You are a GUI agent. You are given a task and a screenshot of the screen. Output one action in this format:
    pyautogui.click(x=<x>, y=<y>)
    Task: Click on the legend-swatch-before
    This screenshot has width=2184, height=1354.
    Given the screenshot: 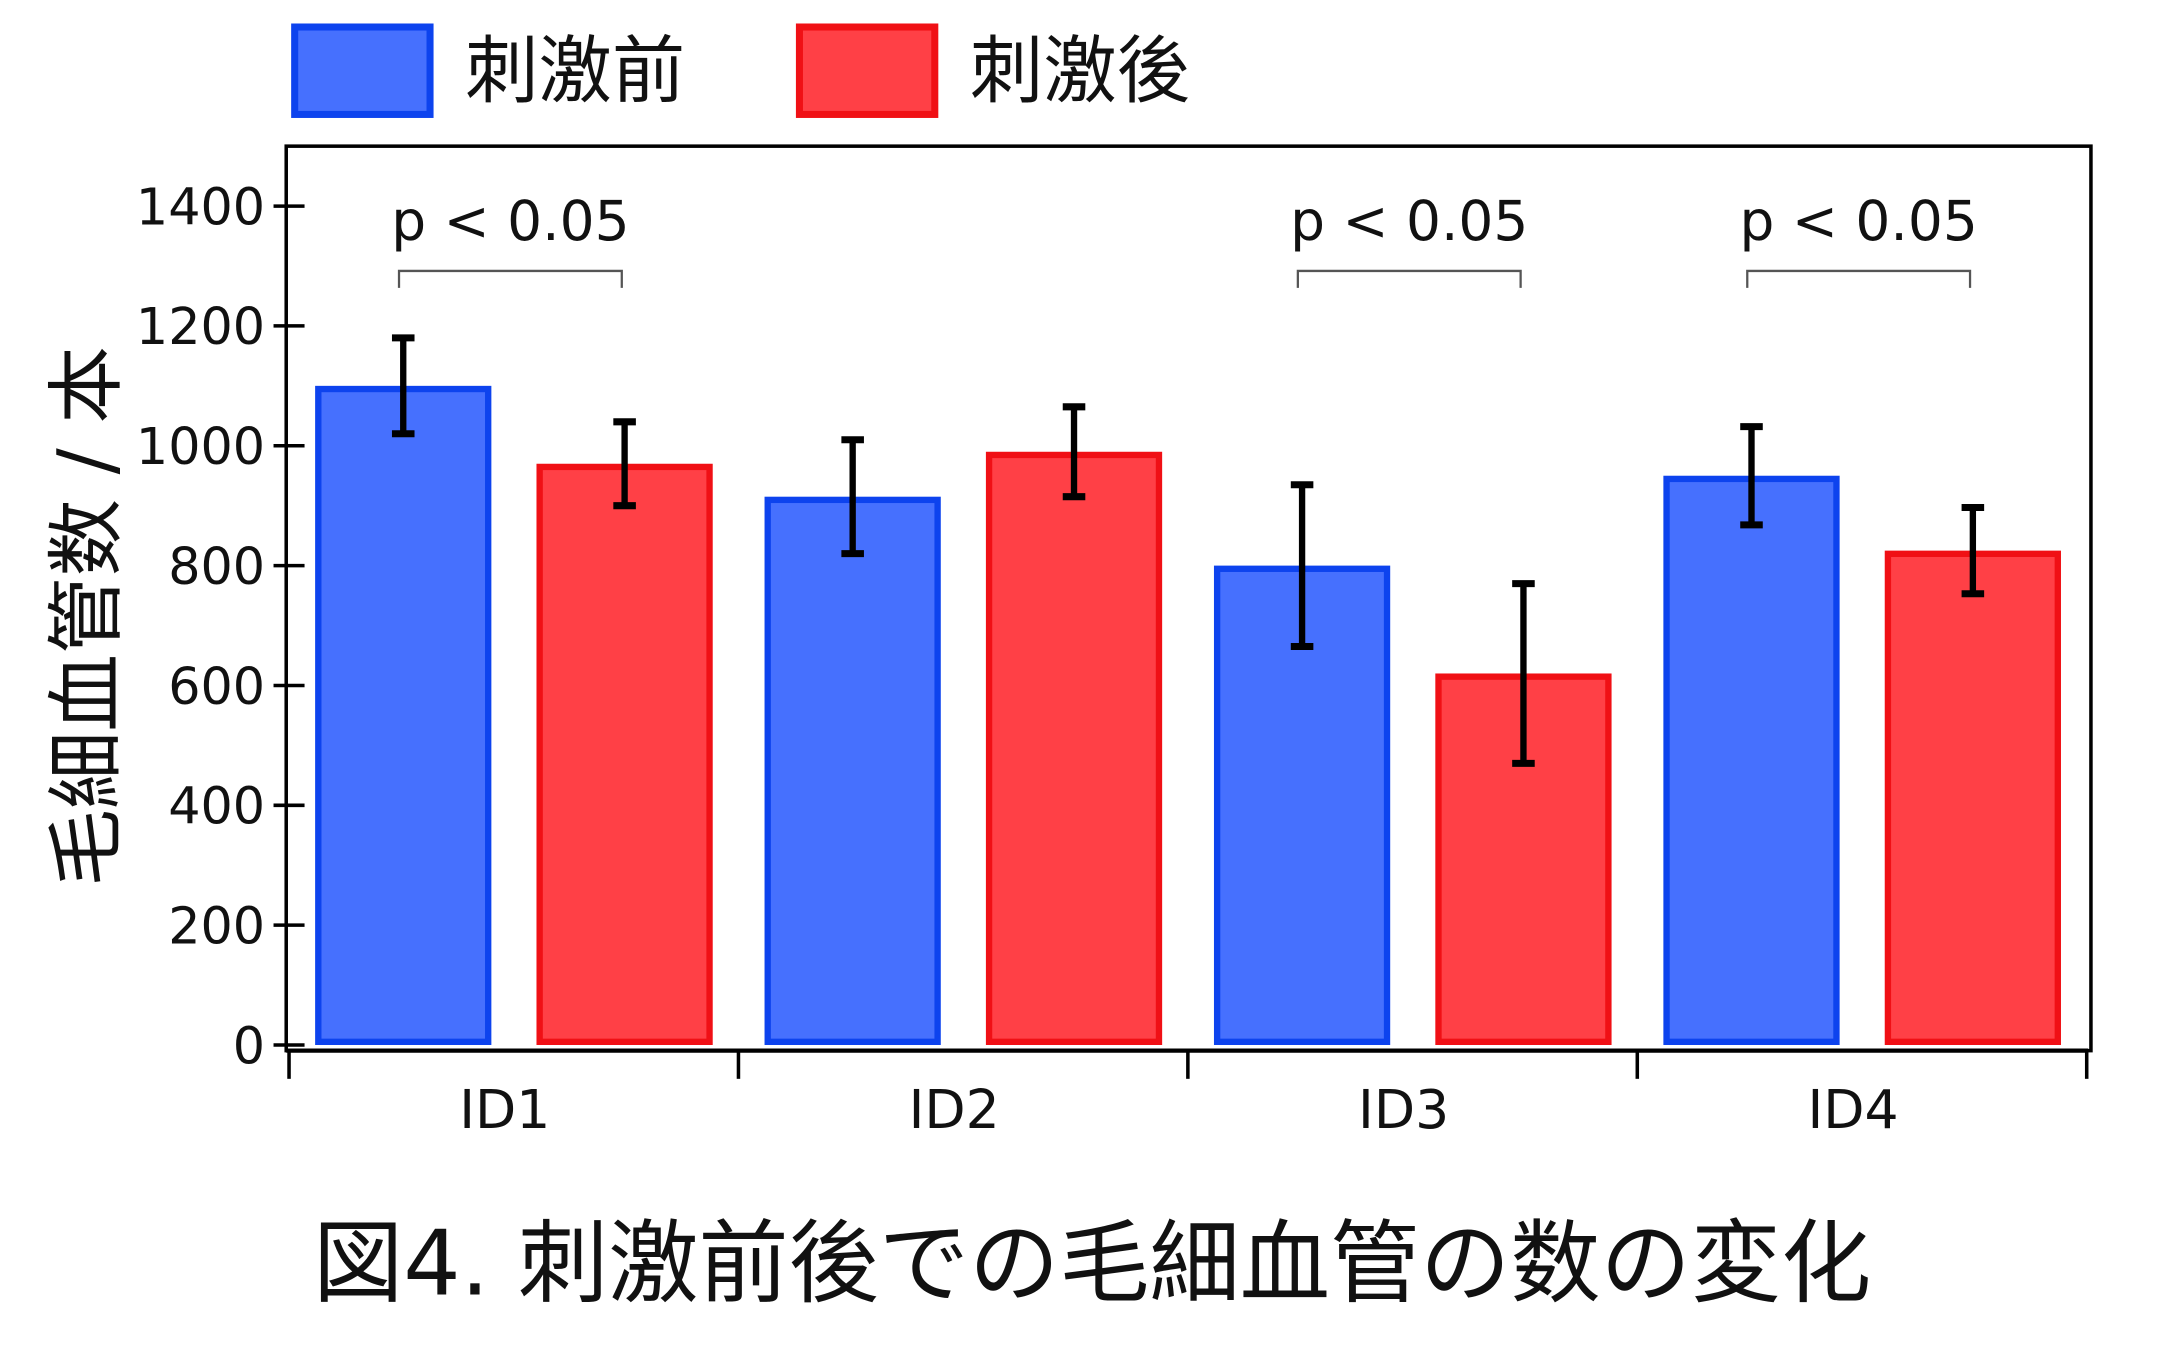 What is the action you would take?
    pyautogui.click(x=362, y=70)
    